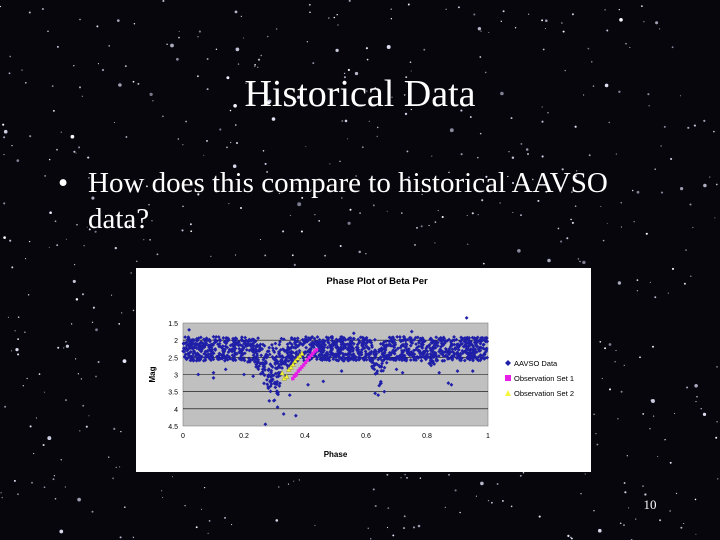 The image size is (720, 540). What do you see at coordinates (427, 436) in the screenshot?
I see `x-tick-label: 0.8` at bounding box center [427, 436].